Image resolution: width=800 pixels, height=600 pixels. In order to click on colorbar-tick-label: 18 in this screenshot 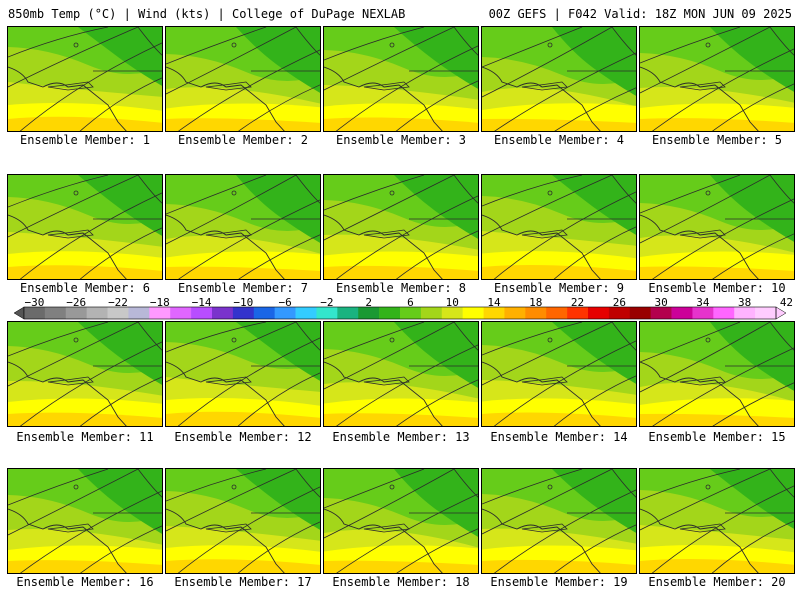, I will do `click(536, 302)`.